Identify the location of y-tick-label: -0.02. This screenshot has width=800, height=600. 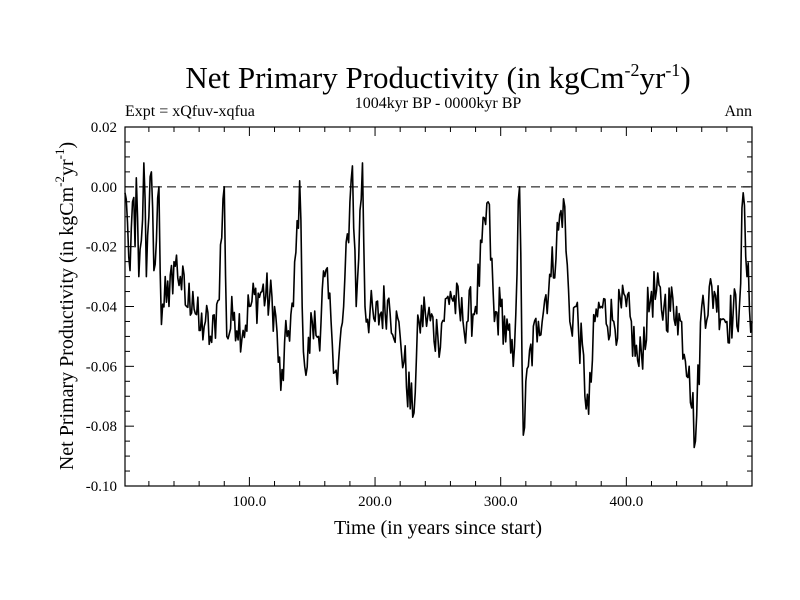
(101, 248).